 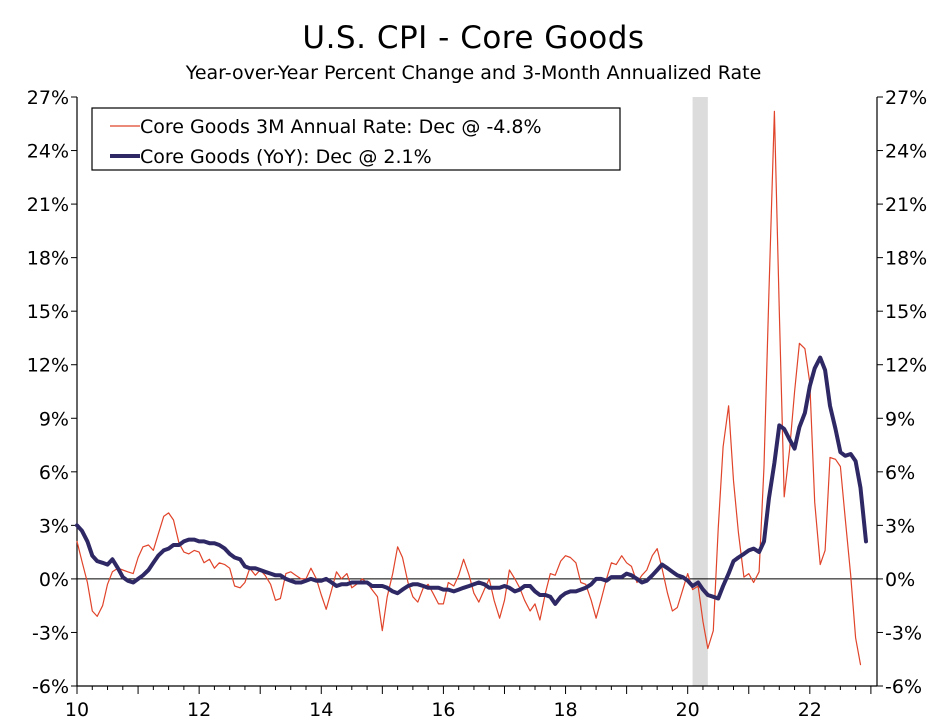 What do you see at coordinates (900, 580) in the screenshot?
I see `y-tick-label-right: 0%` at bounding box center [900, 580].